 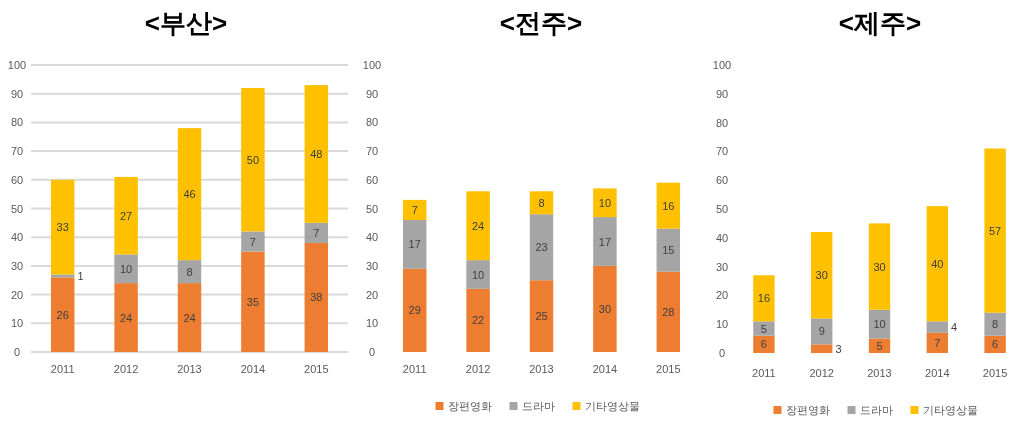 I want to click on data-label: 9, so click(x=821, y=331).